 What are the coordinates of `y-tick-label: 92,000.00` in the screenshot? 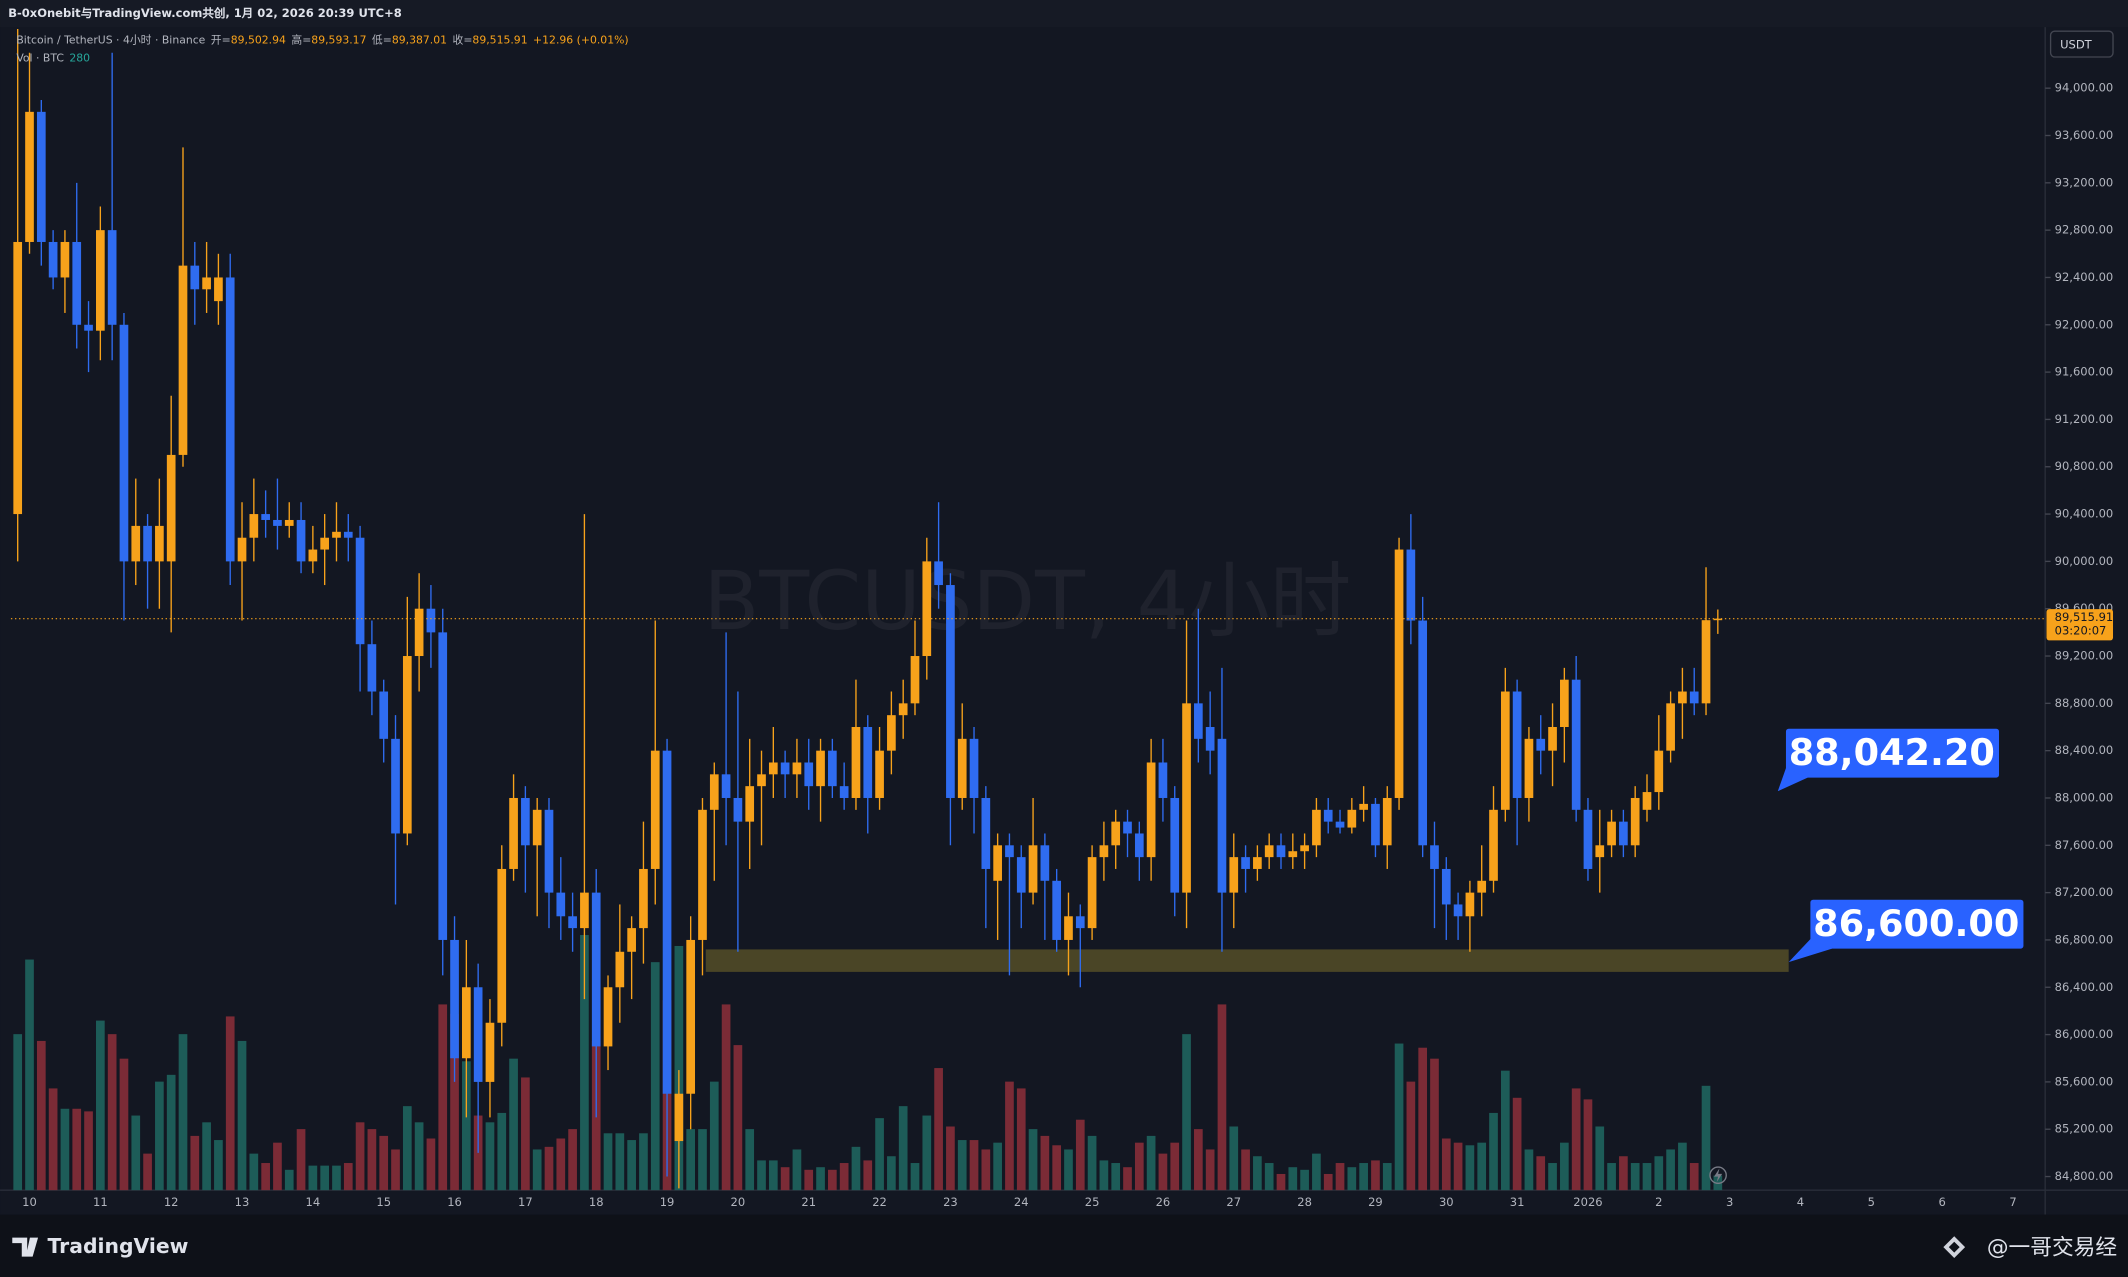 It's located at (2084, 324).